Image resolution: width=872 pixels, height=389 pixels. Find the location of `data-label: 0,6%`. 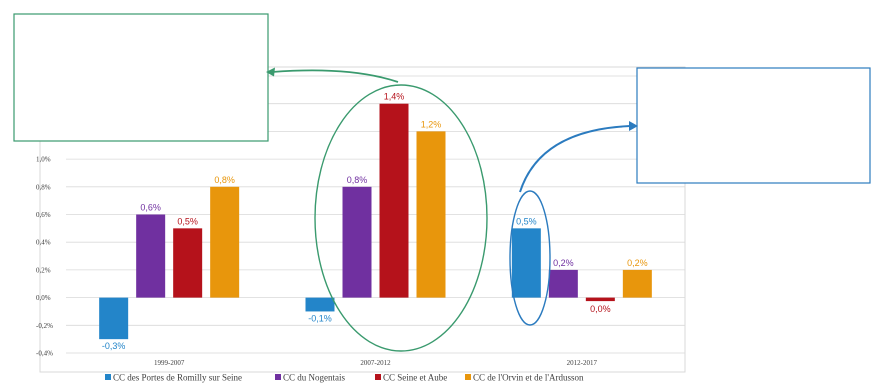

data-label: 0,6% is located at coordinates (150, 208).